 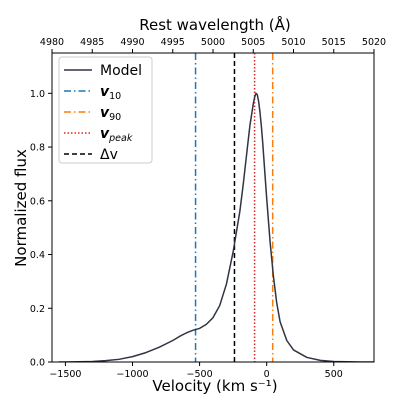 What do you see at coordinates (37, 363) in the screenshot?
I see `y-tick-label: 0.0` at bounding box center [37, 363].